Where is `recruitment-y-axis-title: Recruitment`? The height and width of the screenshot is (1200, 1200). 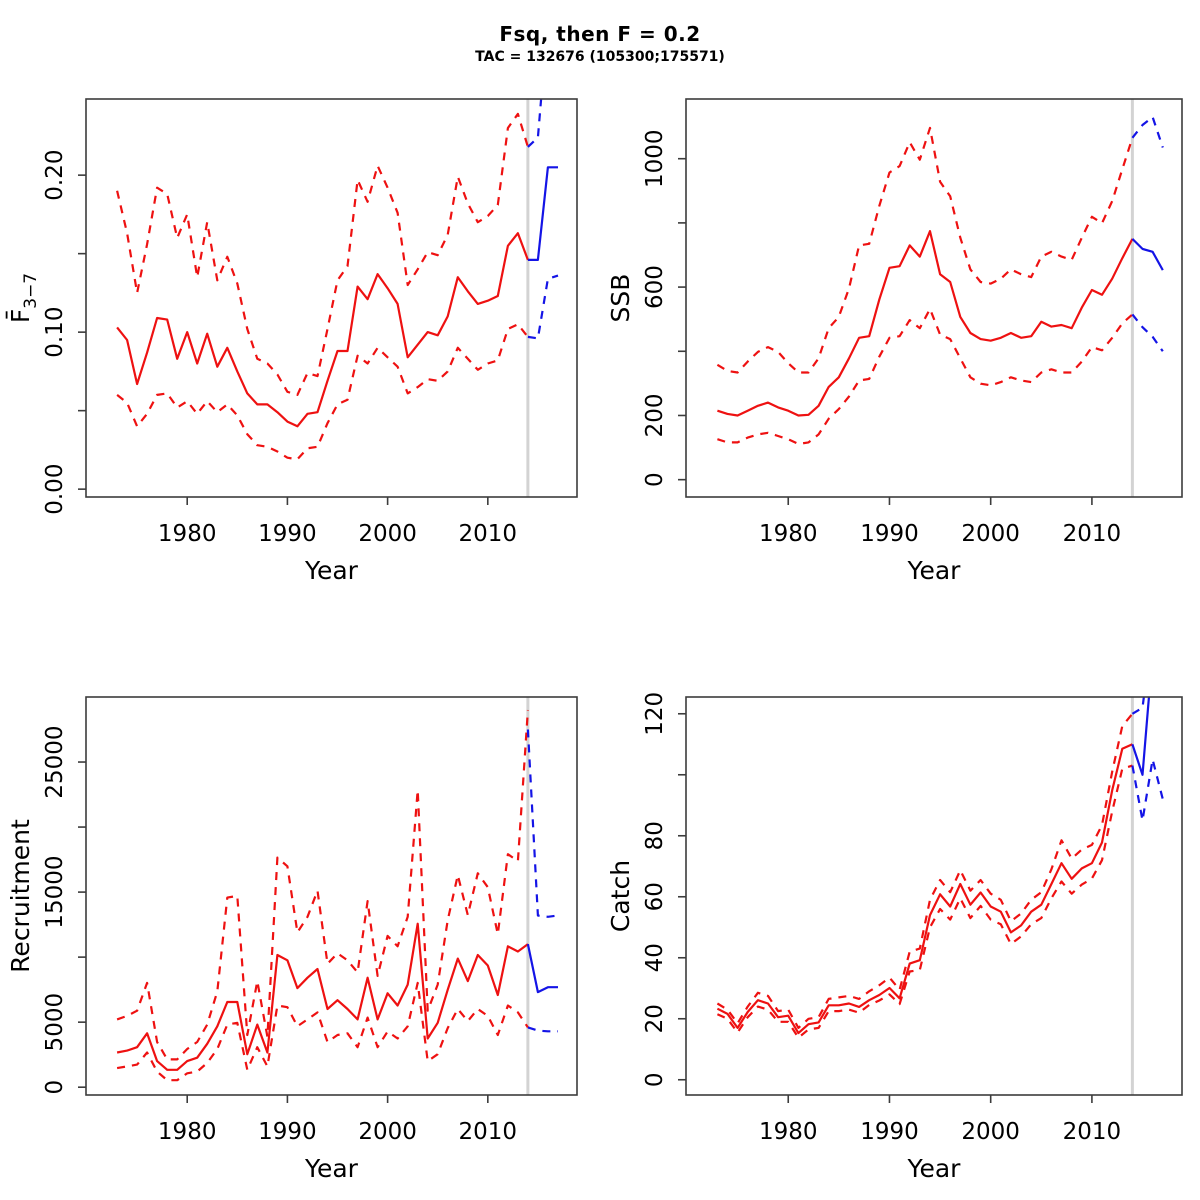 recruitment-y-axis-title: Recruitment is located at coordinates (20, 896).